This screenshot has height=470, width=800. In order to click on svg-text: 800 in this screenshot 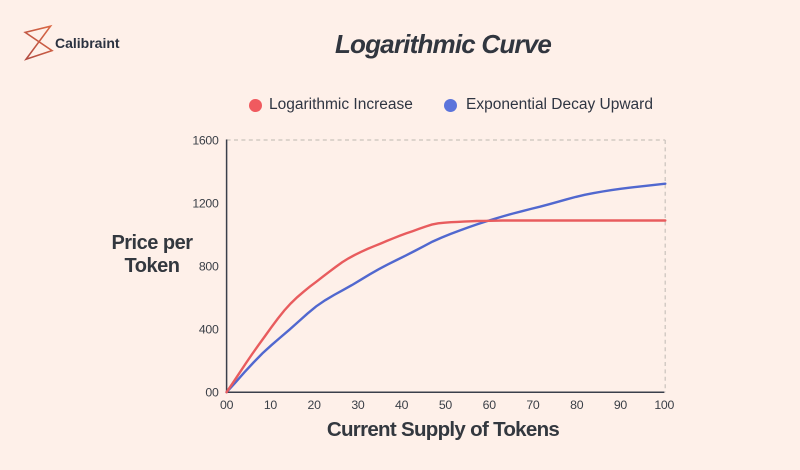, I will do `click(209, 266)`.